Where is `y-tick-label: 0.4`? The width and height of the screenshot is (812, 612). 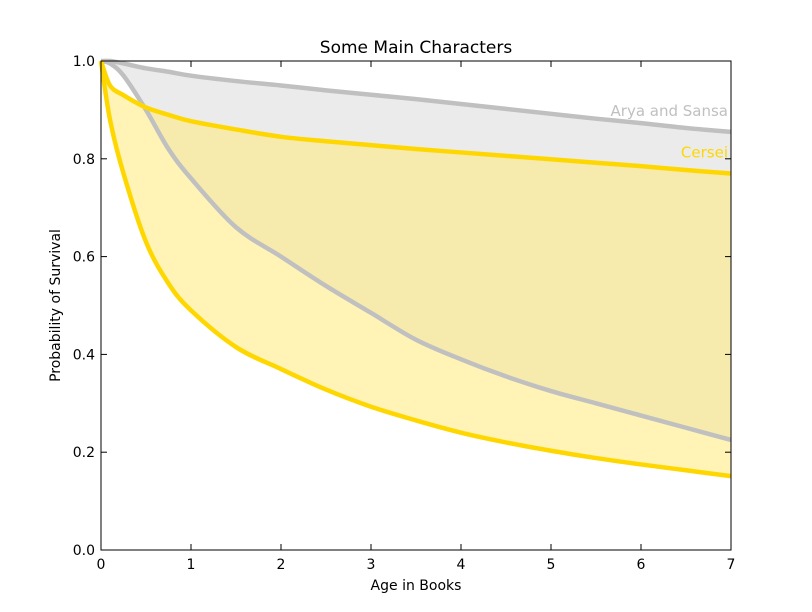
y-tick-label: 0.4 is located at coordinates (84, 355).